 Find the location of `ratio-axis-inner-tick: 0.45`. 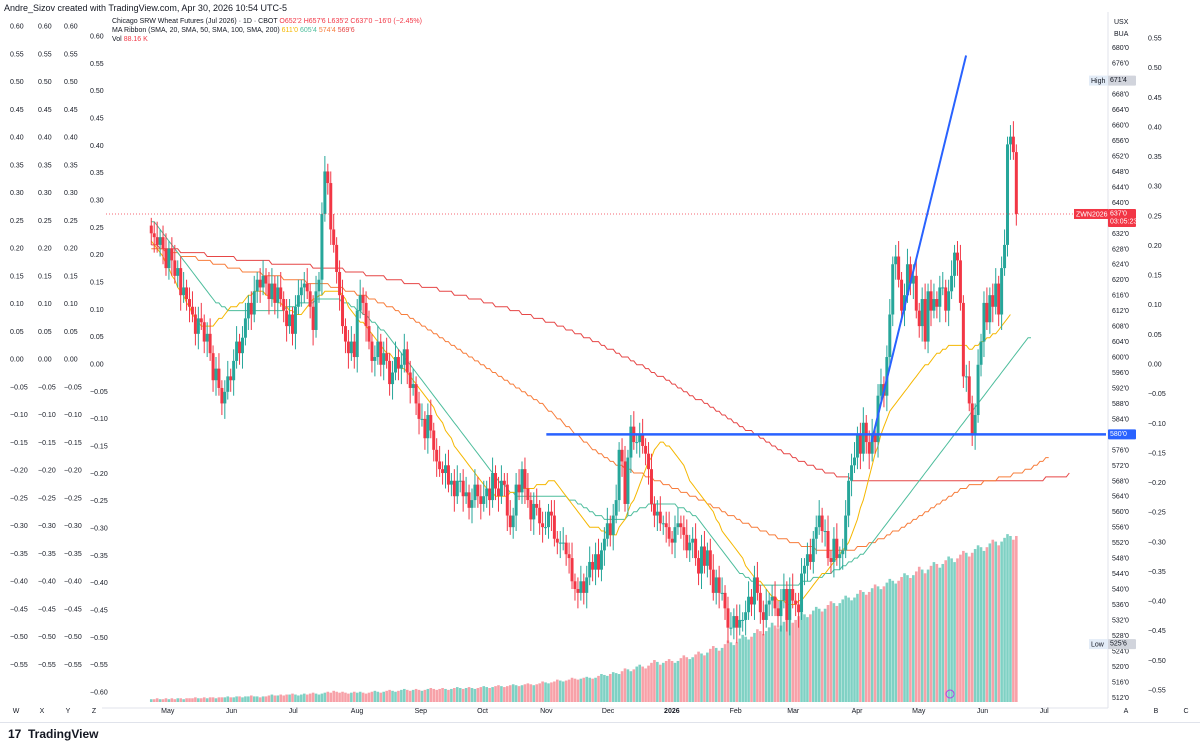

ratio-axis-inner-tick: 0.45 is located at coordinates (97, 119).